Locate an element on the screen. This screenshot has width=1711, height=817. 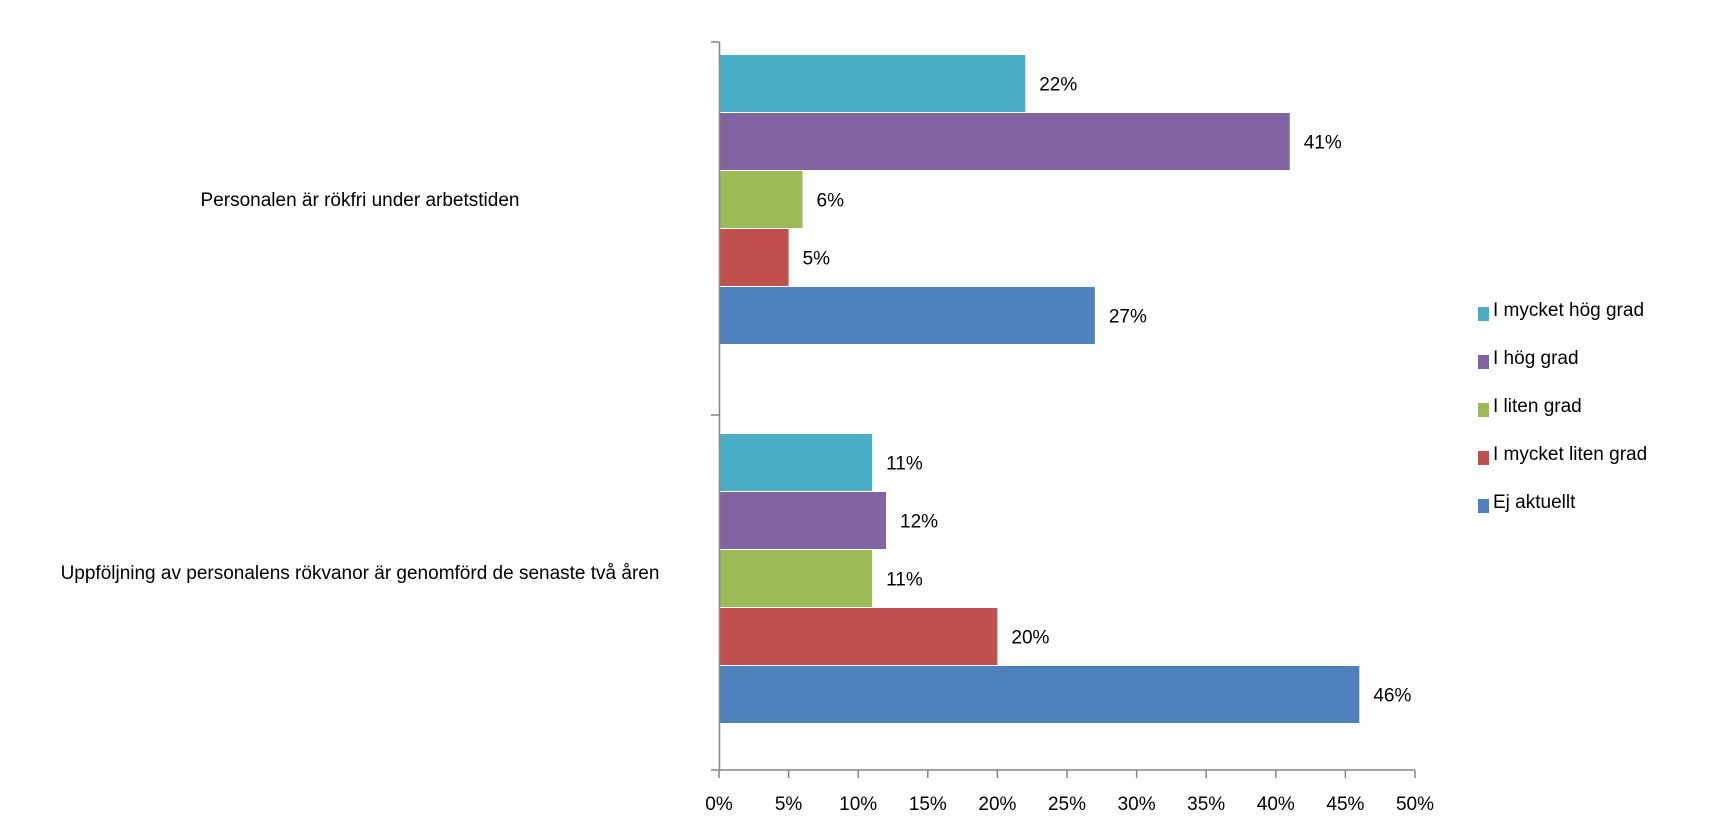
x-tick-label: 50% is located at coordinates (1415, 804).